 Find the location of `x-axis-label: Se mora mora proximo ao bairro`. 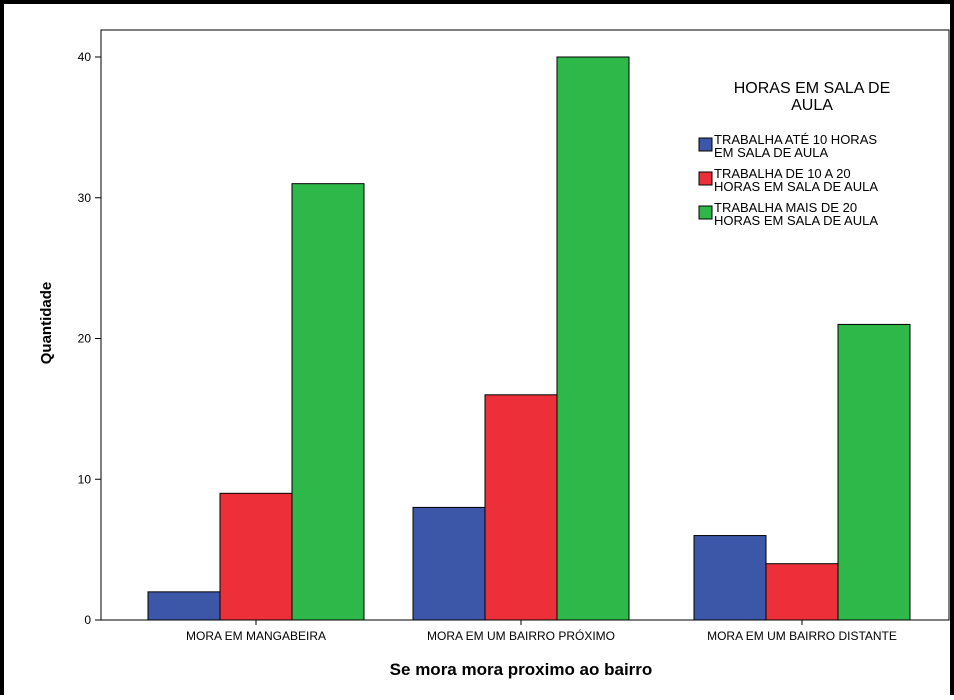

x-axis-label: Se mora mora proximo ao bairro is located at coordinates (521, 669).